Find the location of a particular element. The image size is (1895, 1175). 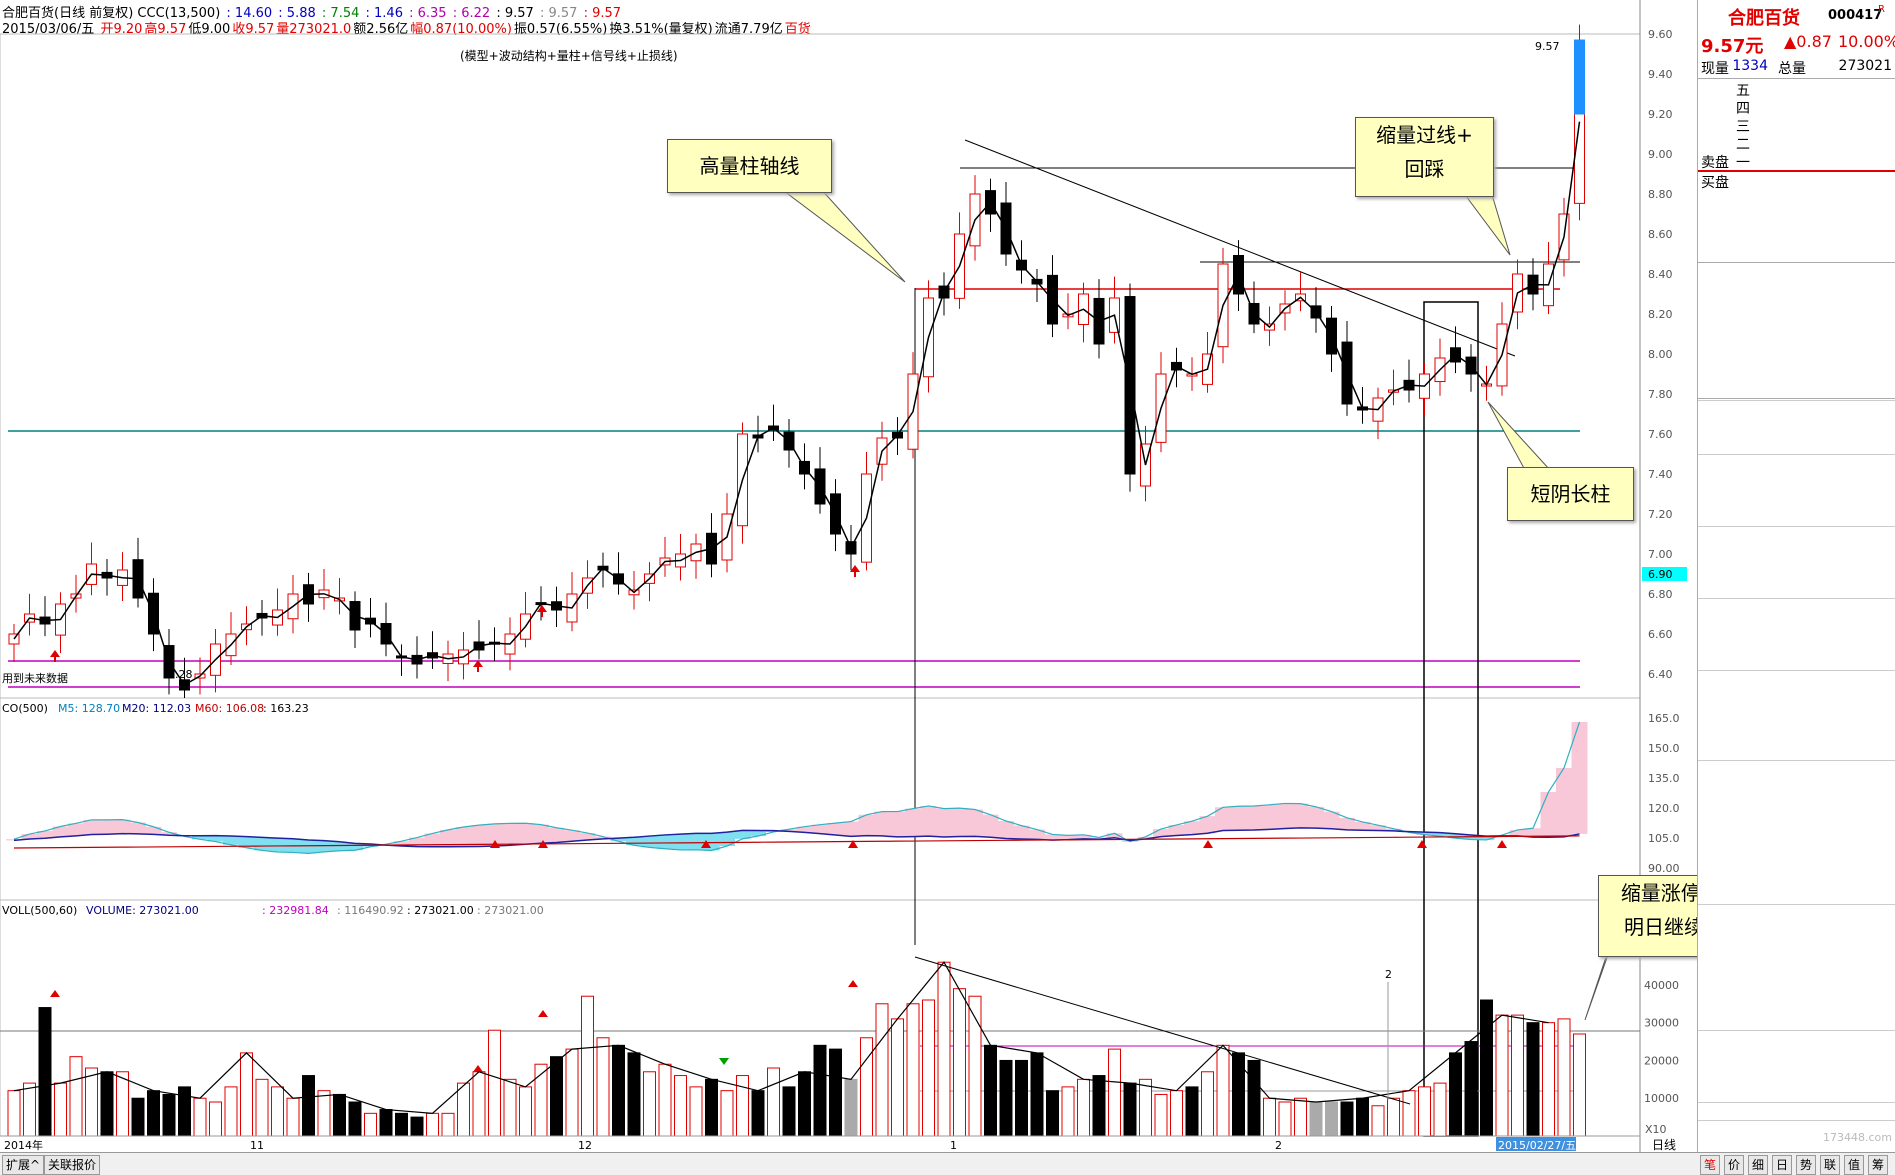

price-tick: 7.80 is located at coordinates (1660, 394).